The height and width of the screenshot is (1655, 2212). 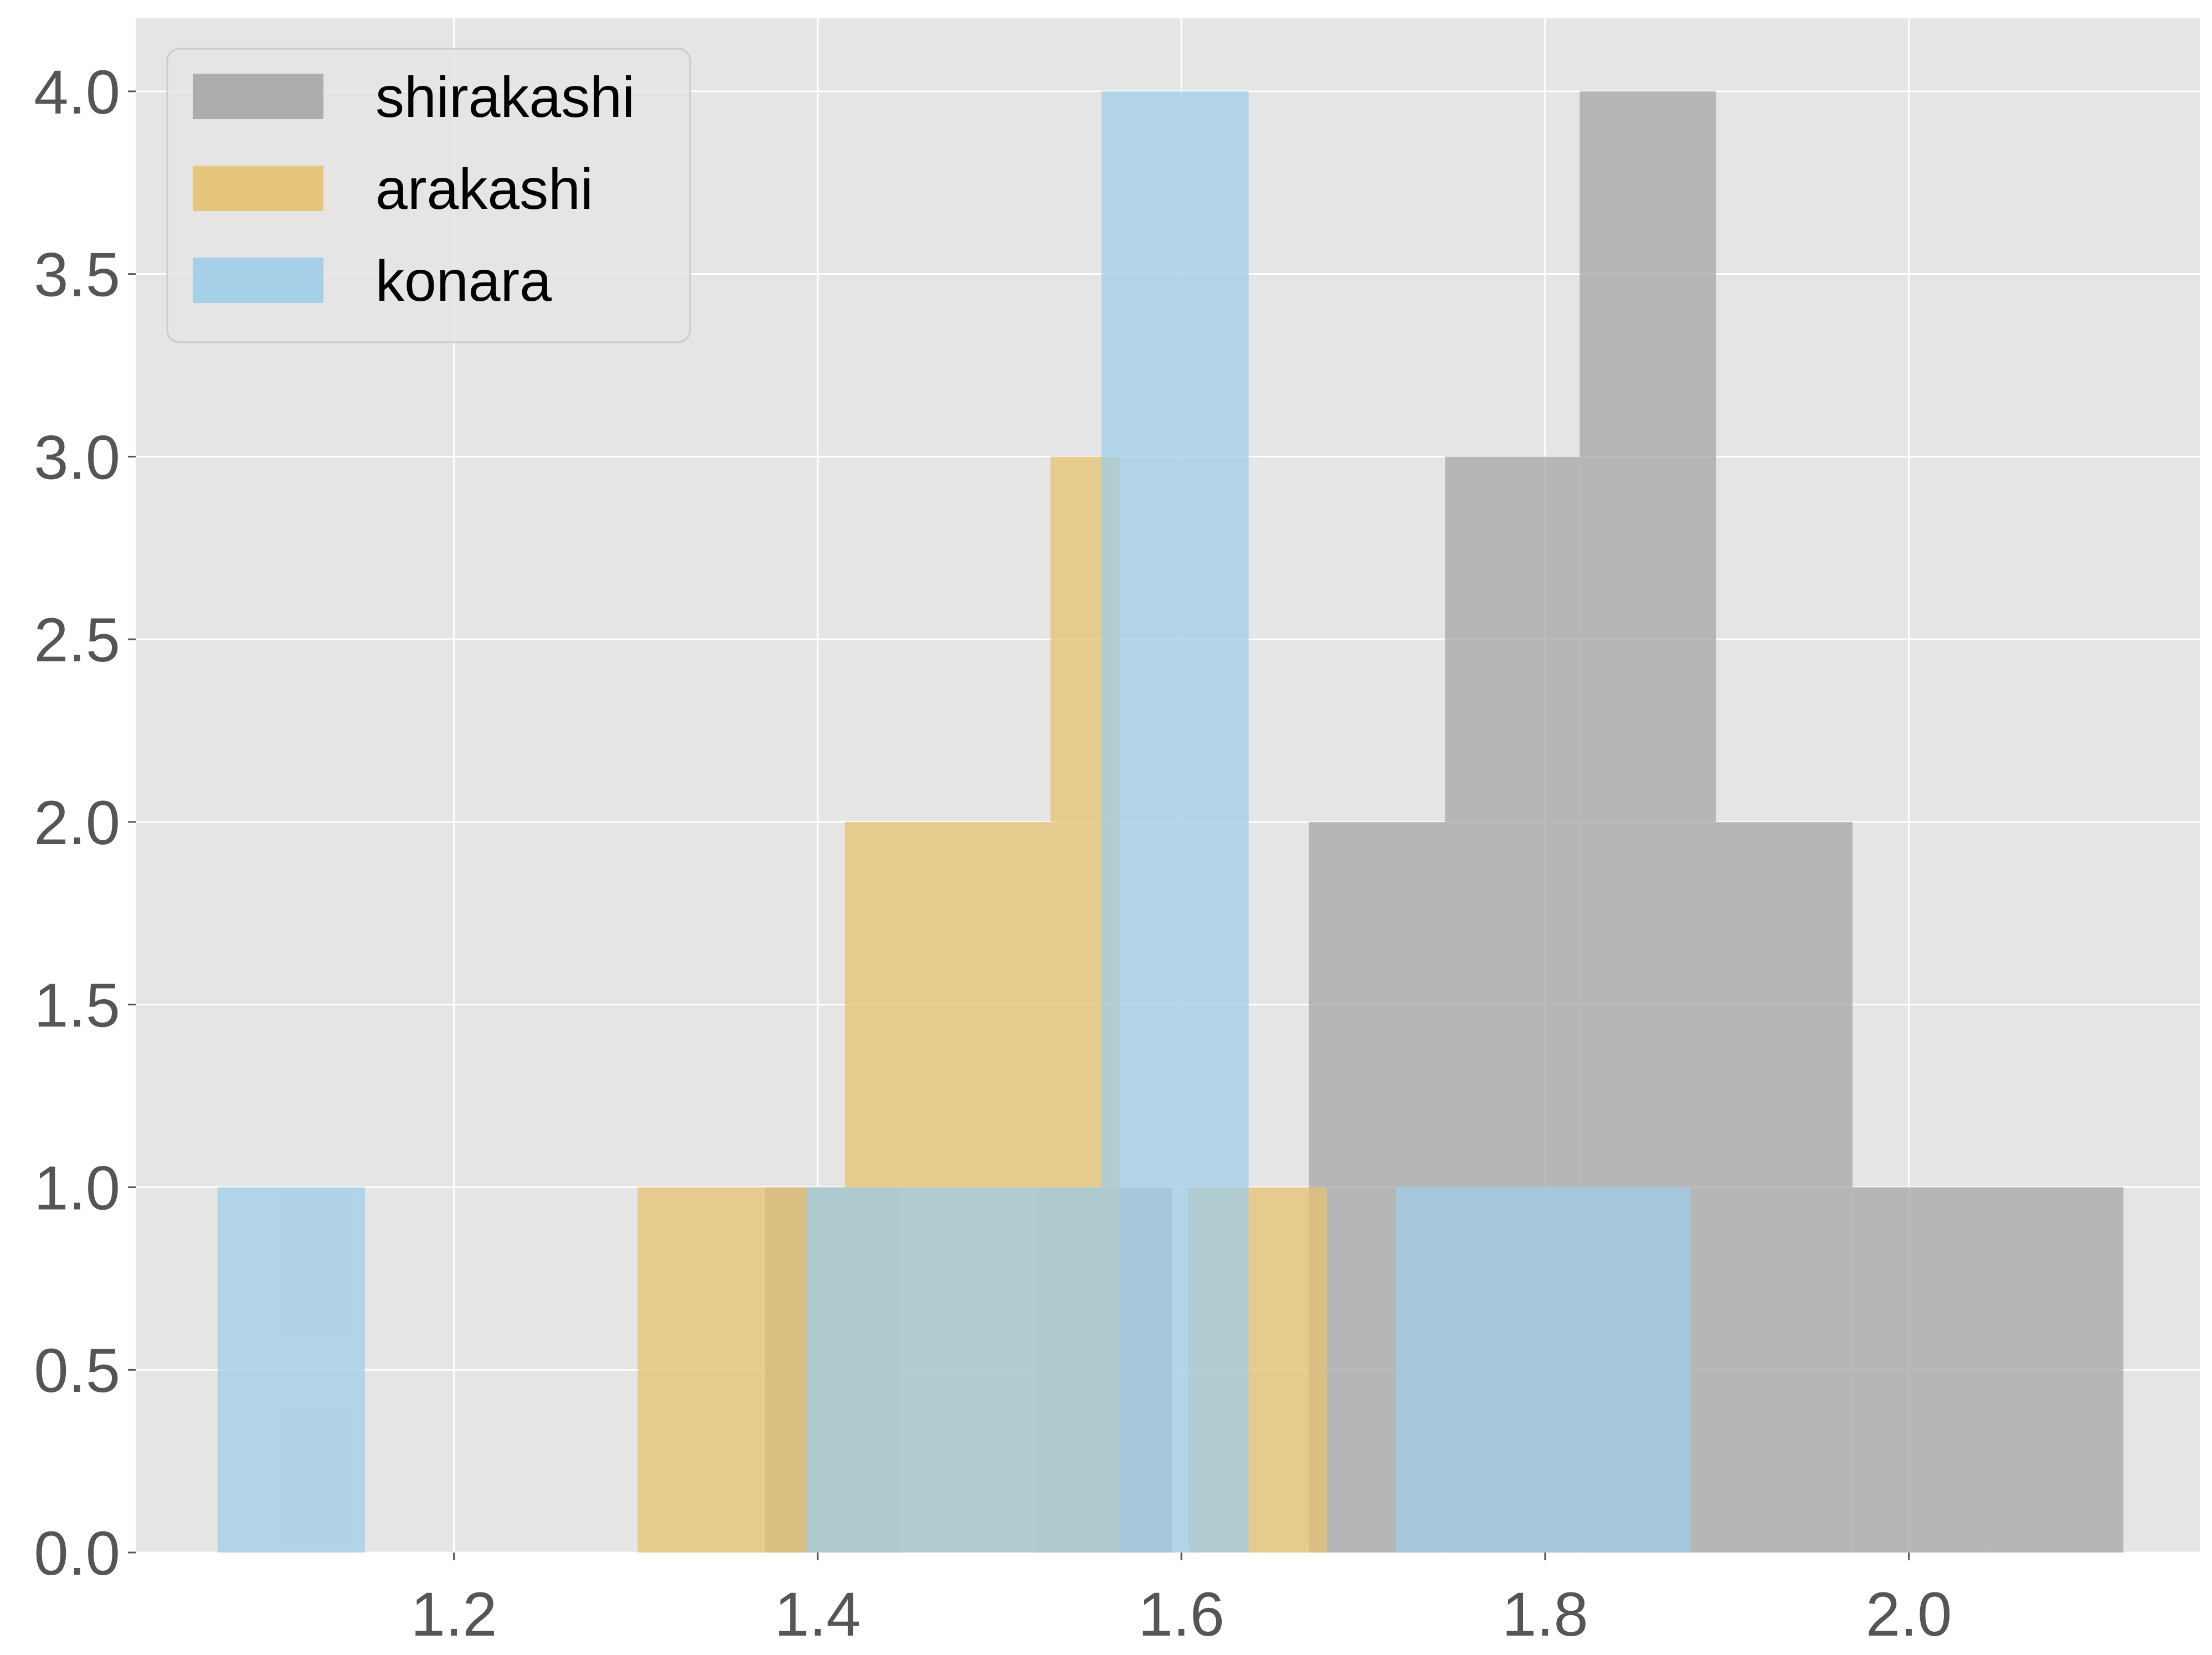 What do you see at coordinates (454, 1614) in the screenshot?
I see `x-tick-label: 1.2` at bounding box center [454, 1614].